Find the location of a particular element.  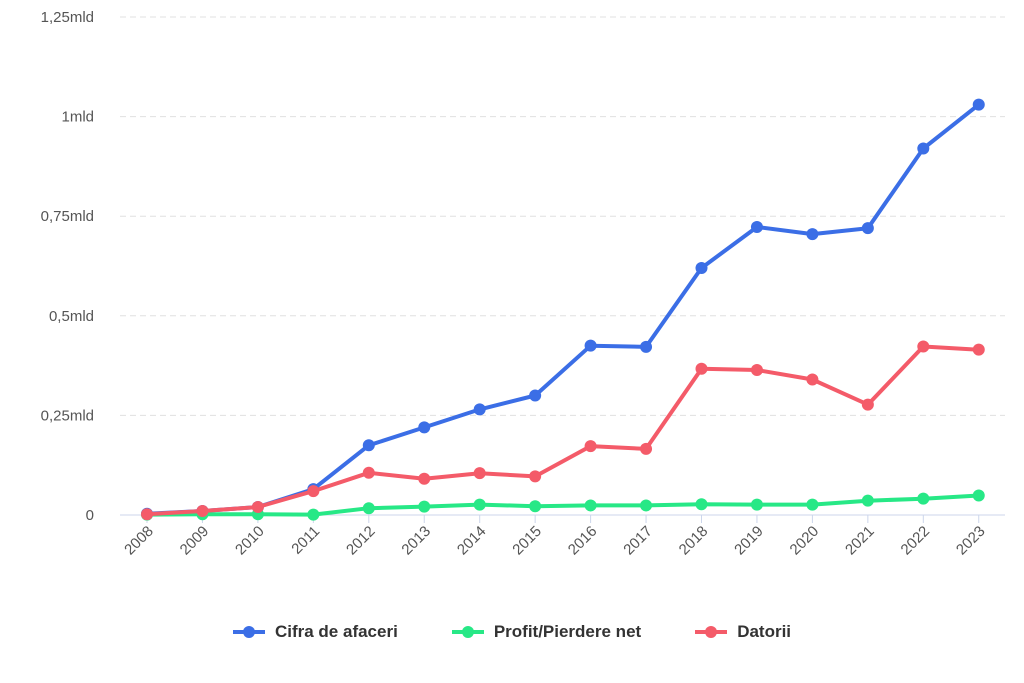

legend-item-datorii: Datorii is located at coordinates (743, 632).